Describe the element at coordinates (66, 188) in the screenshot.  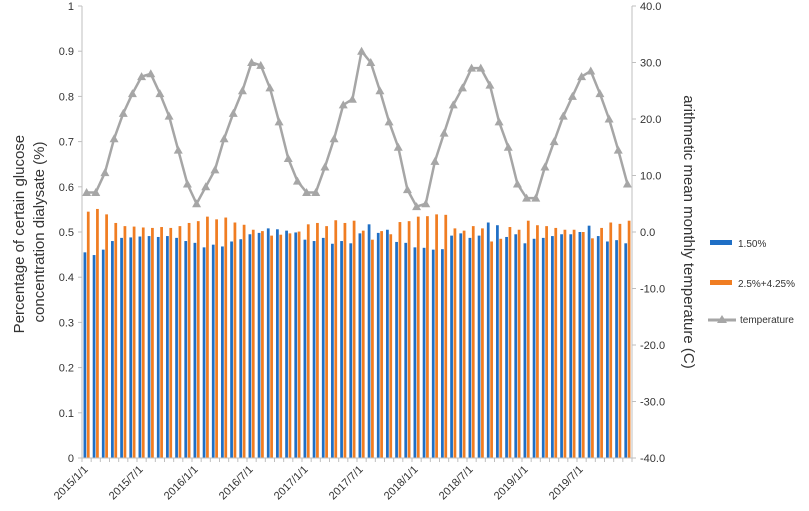
I see `y-tick-label: 0.6` at that location.